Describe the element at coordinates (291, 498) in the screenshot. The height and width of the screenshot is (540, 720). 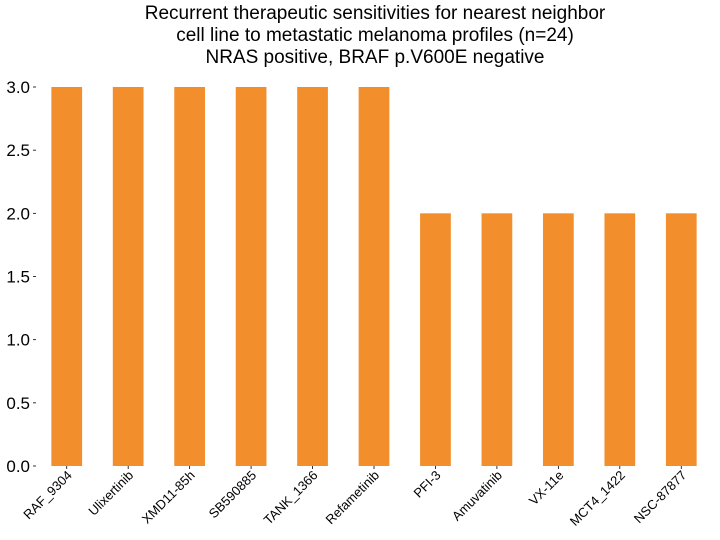
I see `x-tick-label: TANK_1366` at that location.